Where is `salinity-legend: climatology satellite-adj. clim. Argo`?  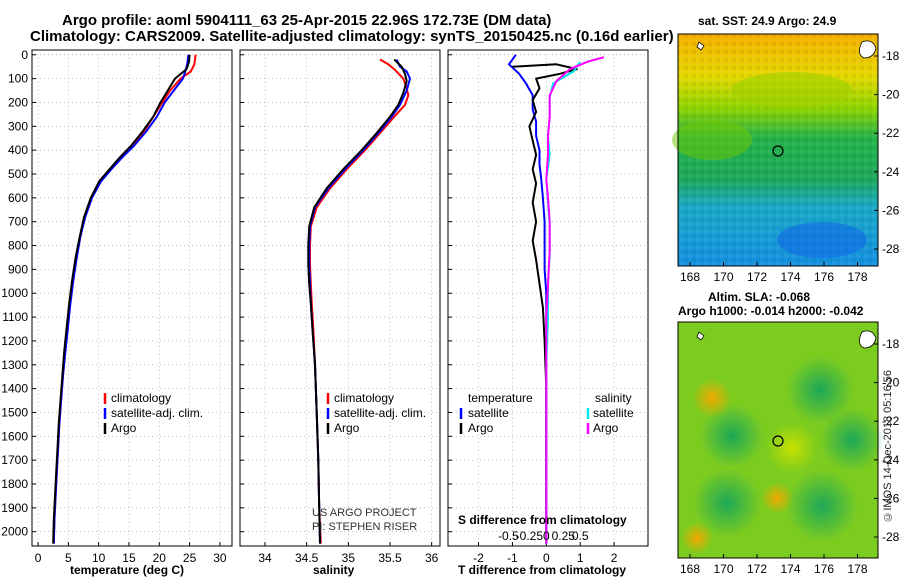
salinity-legend: climatology satellite-adj. clim. Argo is located at coordinates (376, 413).